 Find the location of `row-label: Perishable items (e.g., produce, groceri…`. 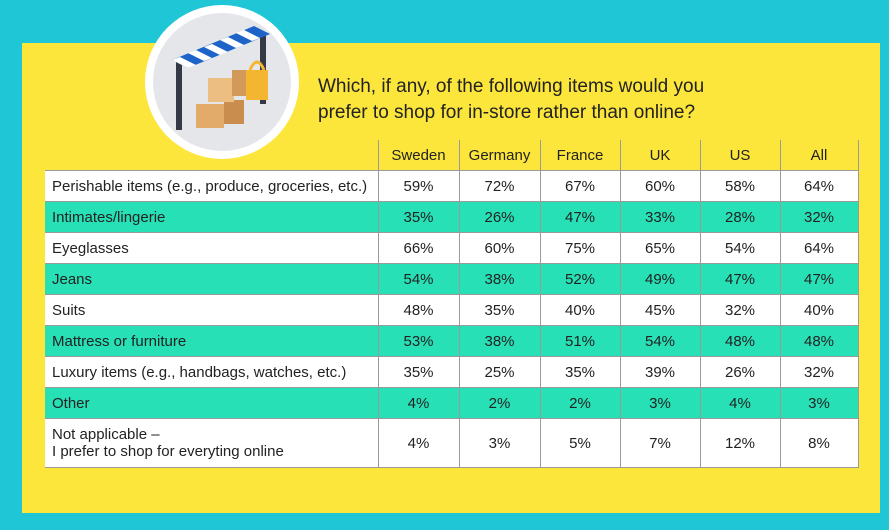

row-label: Perishable items (e.g., produce, groceri… is located at coordinates (212, 186).